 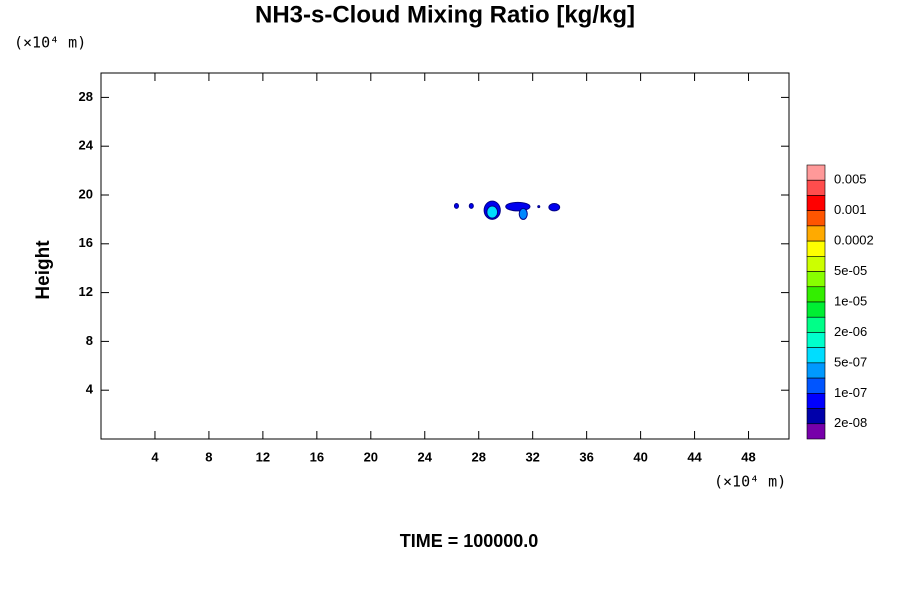 I want to click on x-tick-label: 20, so click(x=371, y=456).